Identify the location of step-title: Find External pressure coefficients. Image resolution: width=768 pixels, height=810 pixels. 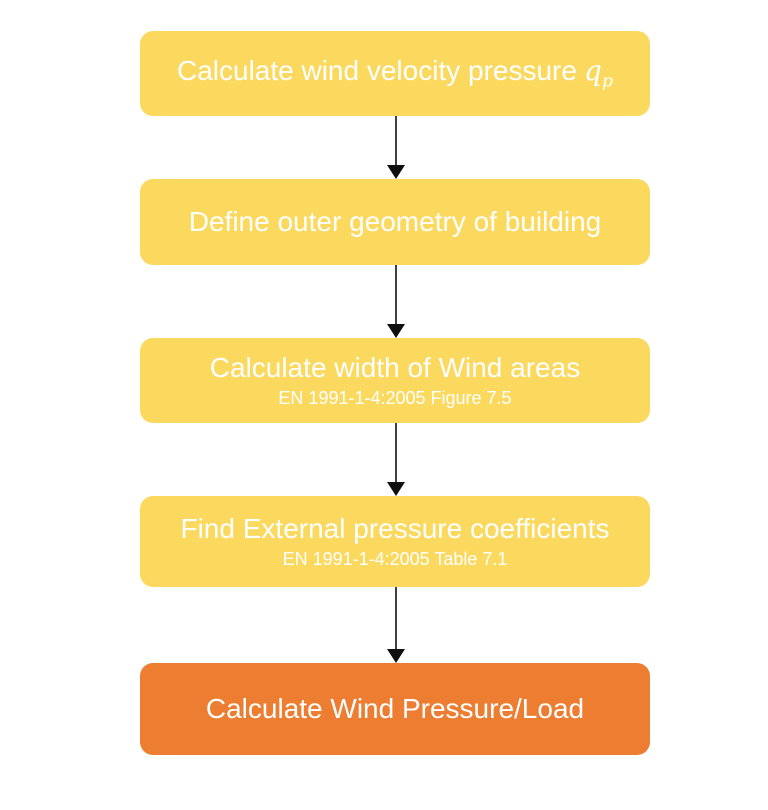
(395, 528).